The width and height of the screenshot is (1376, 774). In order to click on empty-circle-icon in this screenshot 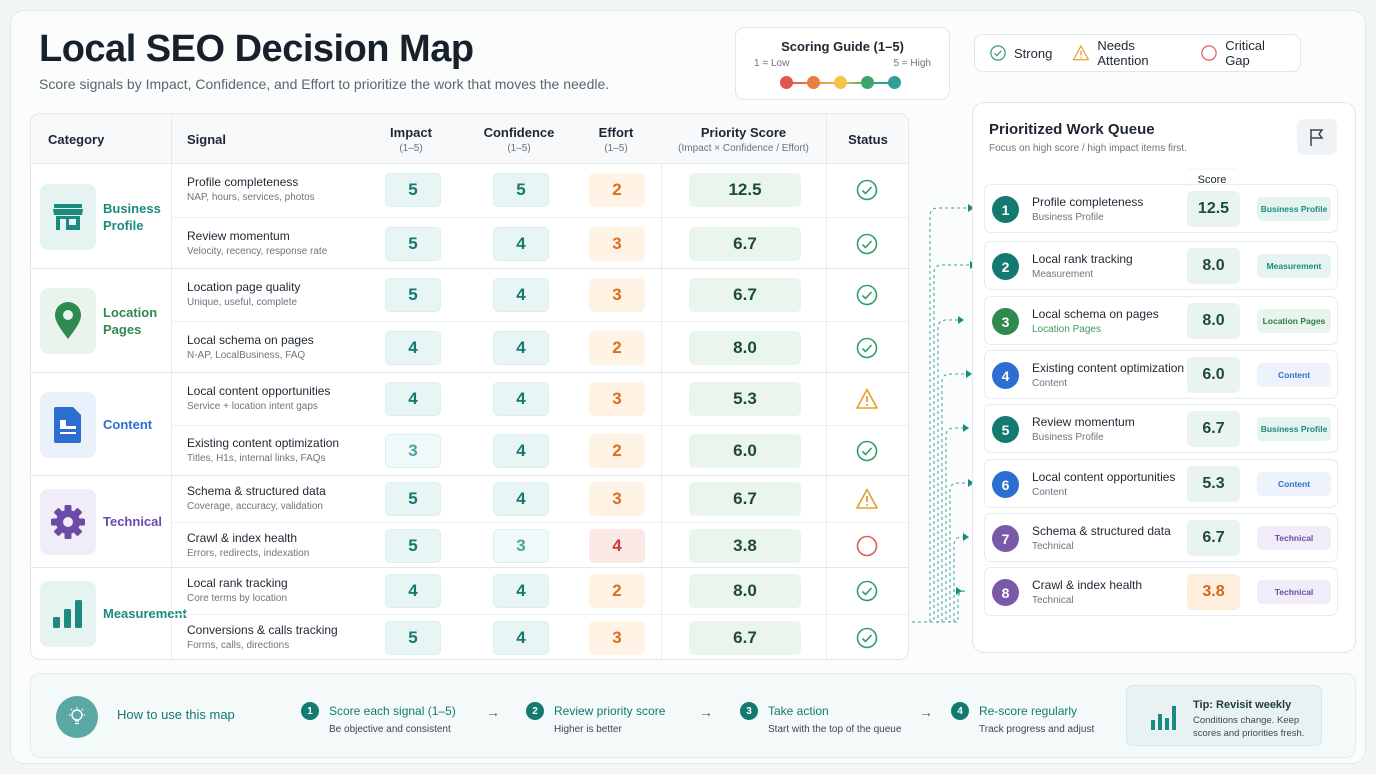, I will do `click(1209, 53)`.